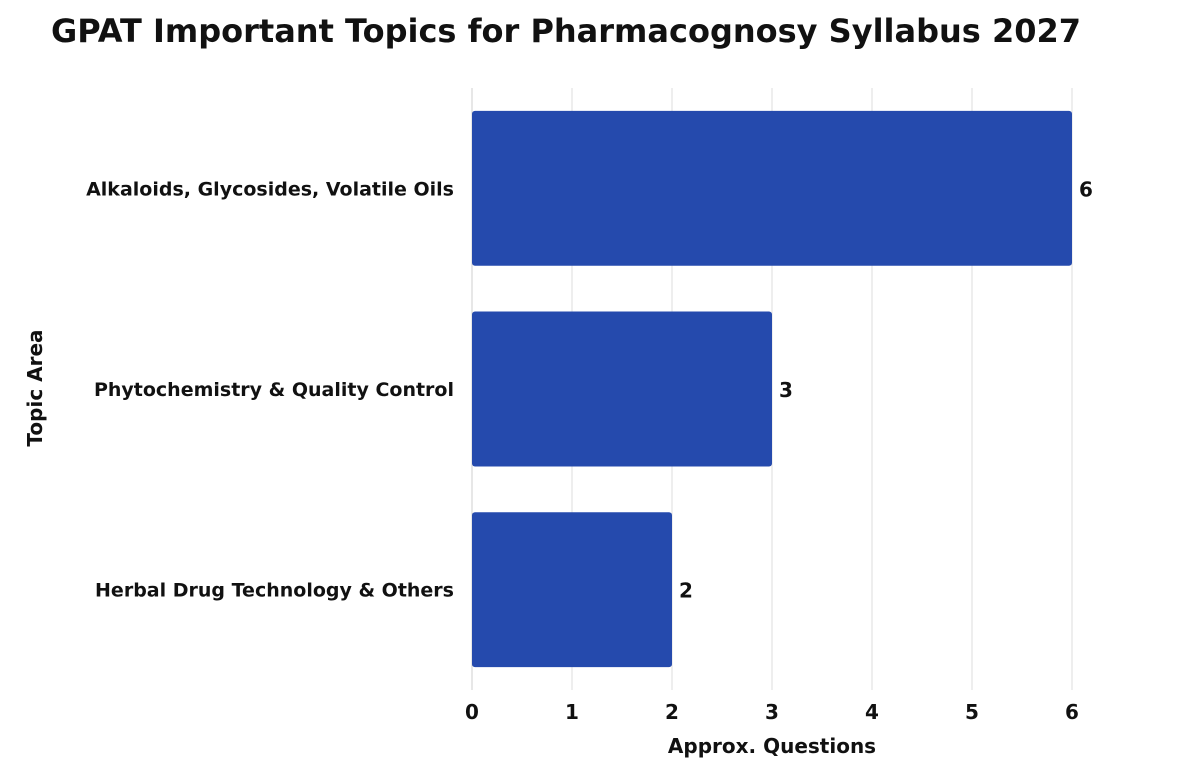 This screenshot has height=784, width=1200. What do you see at coordinates (572, 712) in the screenshot?
I see `x-tick-label: 1` at bounding box center [572, 712].